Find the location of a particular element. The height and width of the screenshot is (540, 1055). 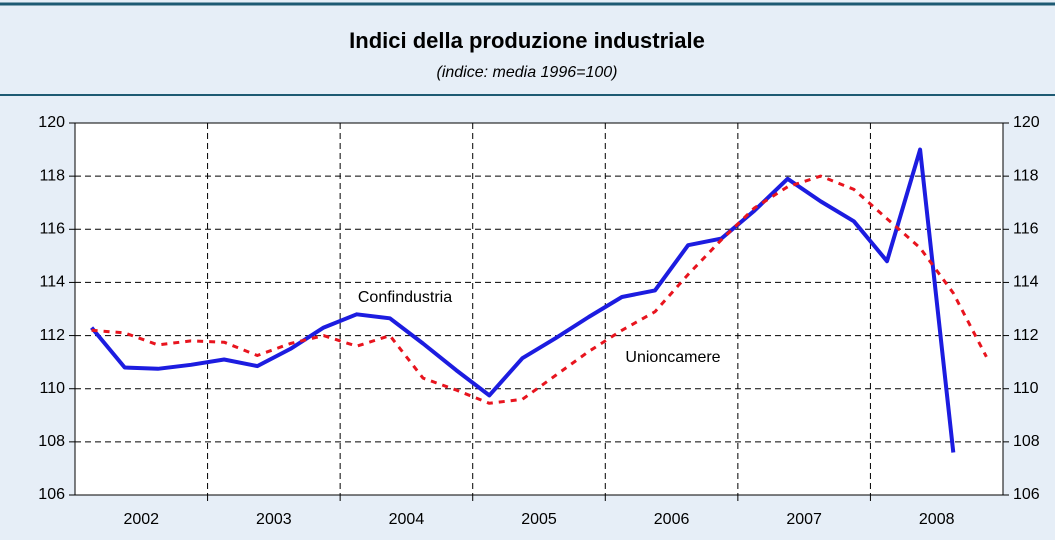

x-tick-label: 2008 is located at coordinates (937, 519).